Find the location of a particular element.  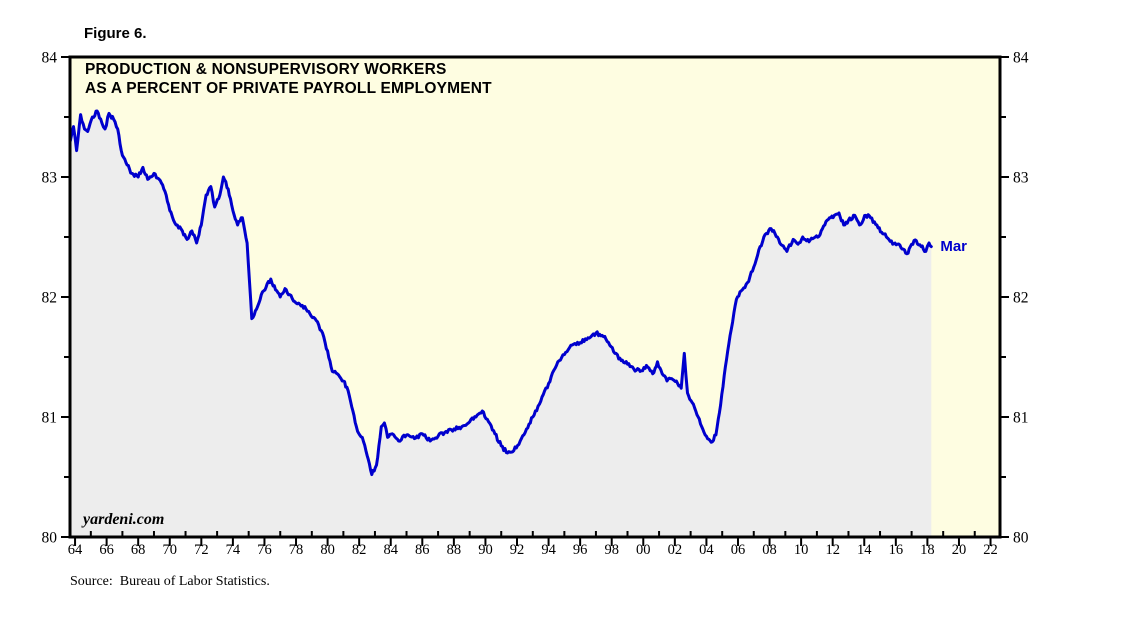

x-axis-label: 66 is located at coordinates (106, 550).